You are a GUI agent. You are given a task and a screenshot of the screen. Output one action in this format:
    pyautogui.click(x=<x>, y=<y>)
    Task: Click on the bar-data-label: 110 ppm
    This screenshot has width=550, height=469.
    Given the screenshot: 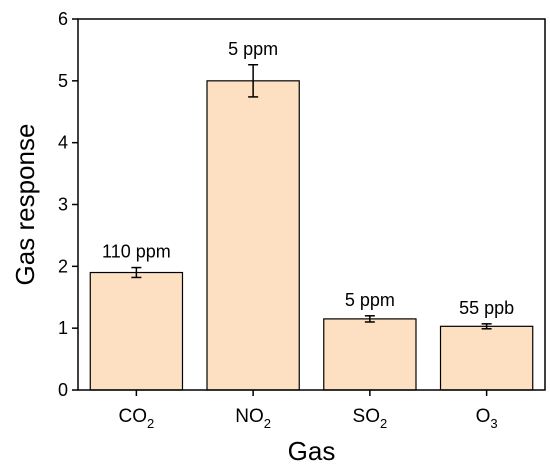 What is the action you would take?
    pyautogui.click(x=136, y=252)
    